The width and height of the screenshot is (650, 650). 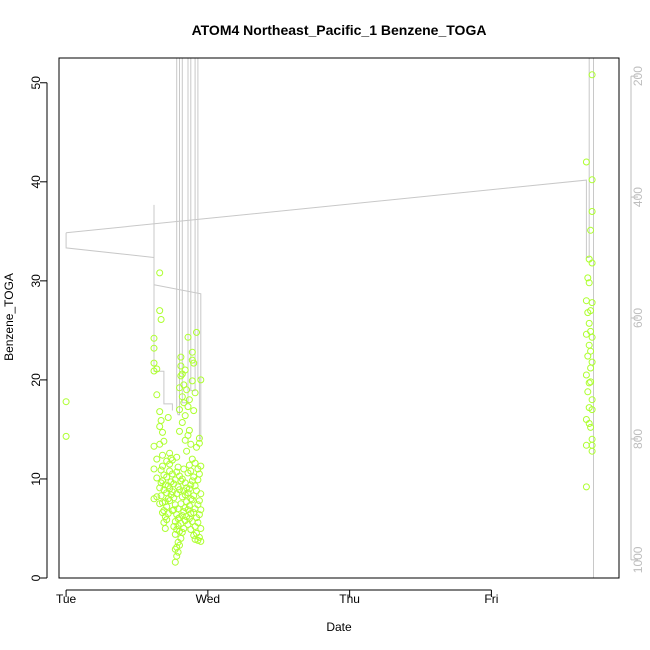 I want to click on y-axis-label: Benzene_TOGA, so click(x=9, y=317).